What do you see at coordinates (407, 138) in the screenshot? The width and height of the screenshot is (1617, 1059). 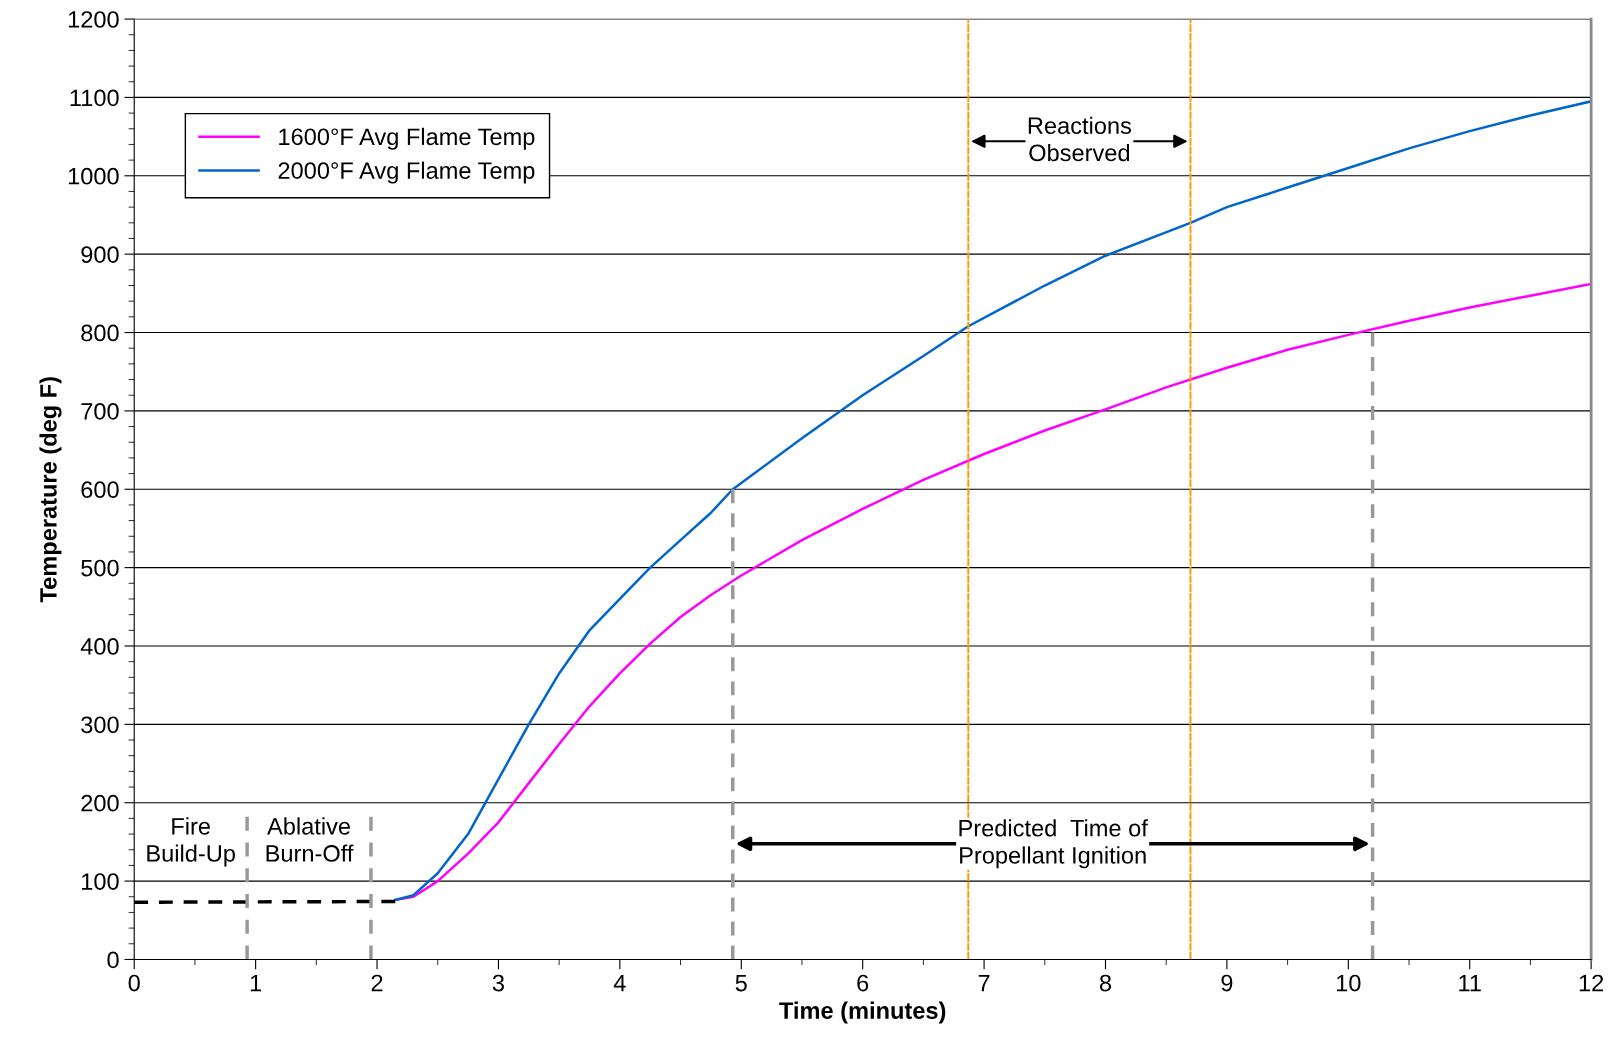 I see `legend-label: 1600°F Avg Flame Temp` at bounding box center [407, 138].